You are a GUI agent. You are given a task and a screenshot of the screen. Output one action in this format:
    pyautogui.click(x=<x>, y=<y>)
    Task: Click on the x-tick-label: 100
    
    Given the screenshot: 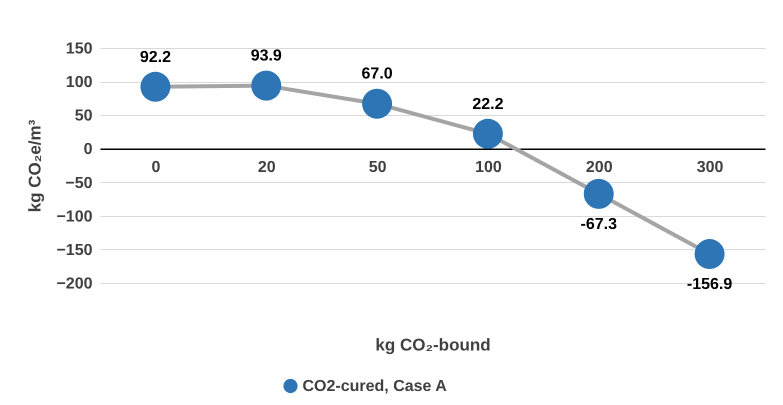 What is the action you would take?
    pyautogui.click(x=488, y=167)
    